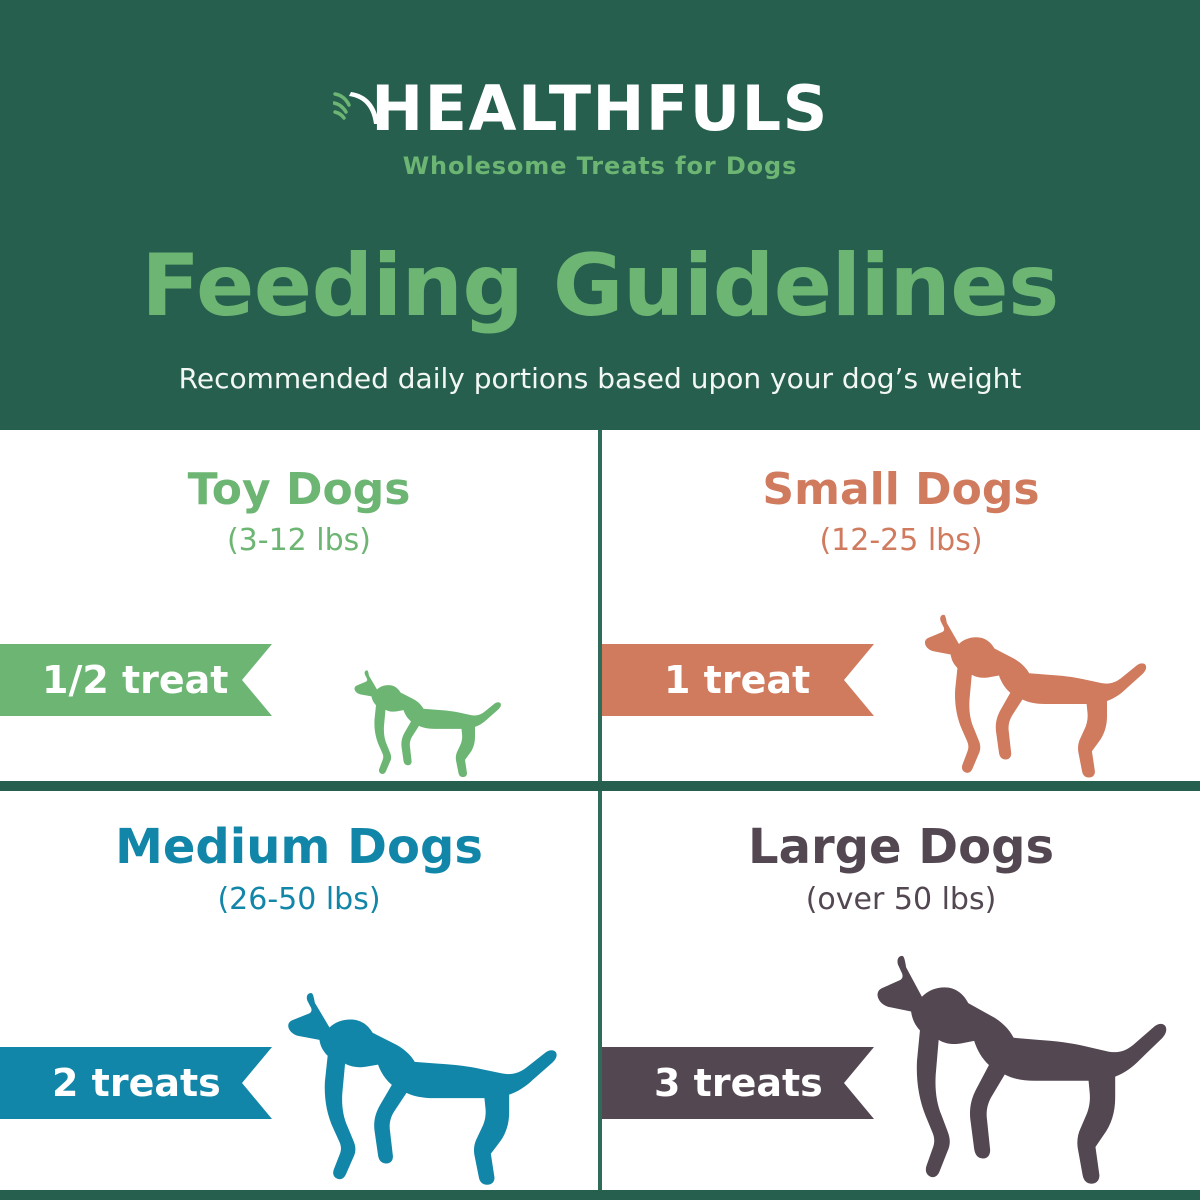 This screenshot has width=1200, height=1200. I want to click on divider-vertical-top, so click(600, 605).